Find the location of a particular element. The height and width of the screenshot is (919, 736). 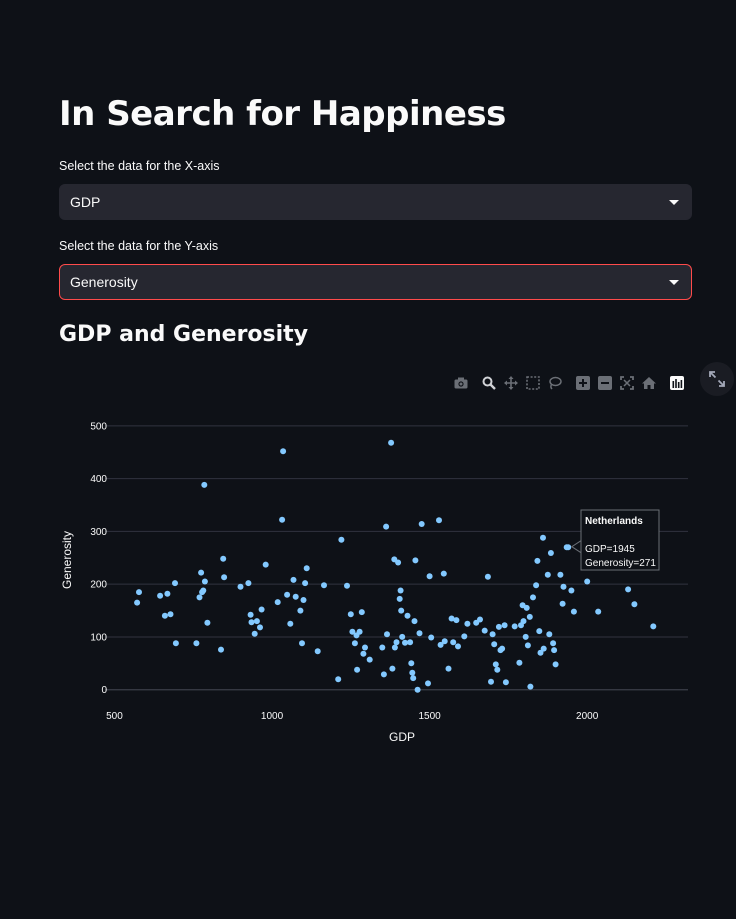

x-axis-select: GDP is located at coordinates (375, 202).